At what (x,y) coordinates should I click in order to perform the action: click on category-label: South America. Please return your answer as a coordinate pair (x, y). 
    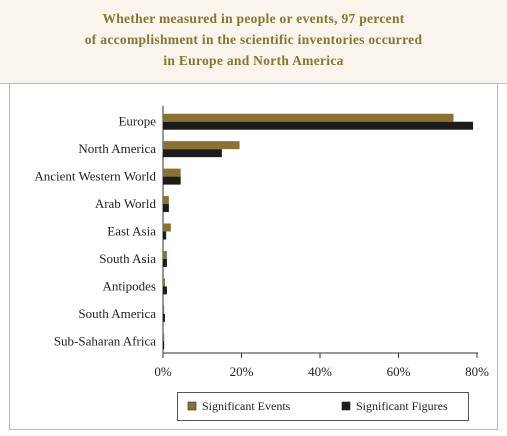
    Looking at the image, I should click on (117, 313).